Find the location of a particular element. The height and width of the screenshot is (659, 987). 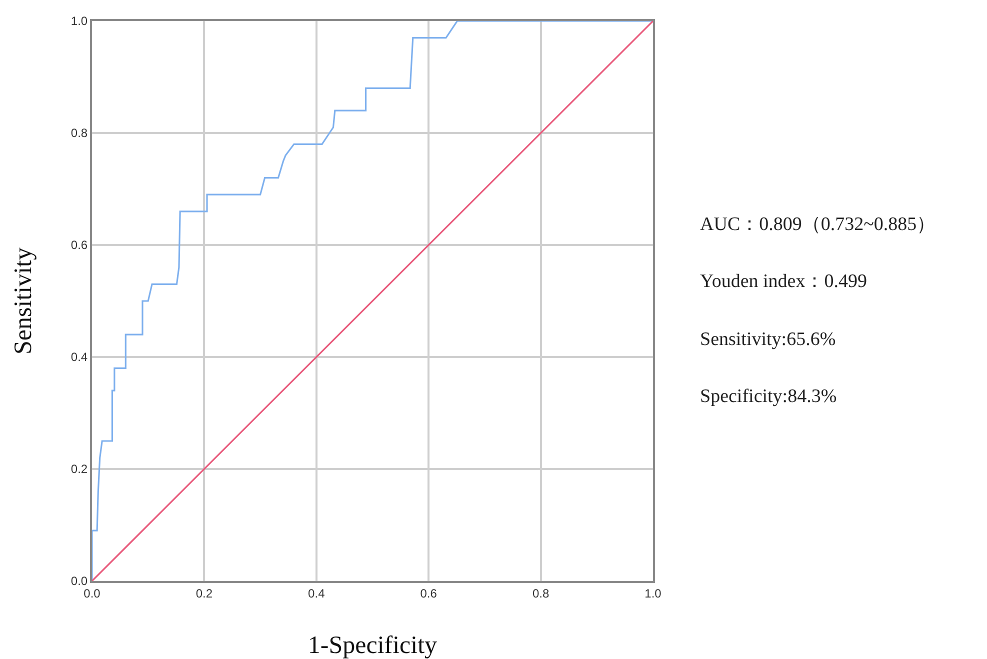

x-tick-label: 0.0 is located at coordinates (92, 593).